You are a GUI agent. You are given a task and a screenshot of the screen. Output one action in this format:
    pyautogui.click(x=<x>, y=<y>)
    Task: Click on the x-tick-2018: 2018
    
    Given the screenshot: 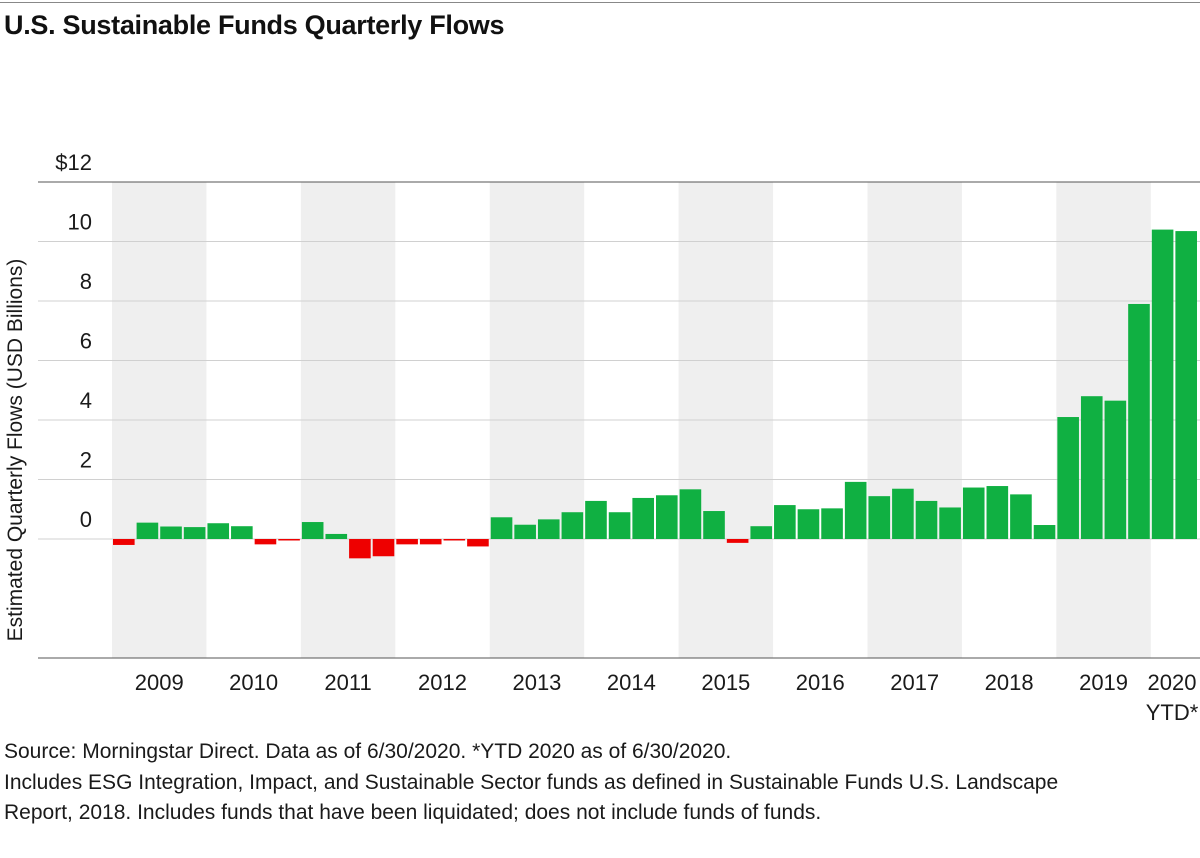 What is the action you would take?
    pyautogui.click(x=1009, y=682)
    